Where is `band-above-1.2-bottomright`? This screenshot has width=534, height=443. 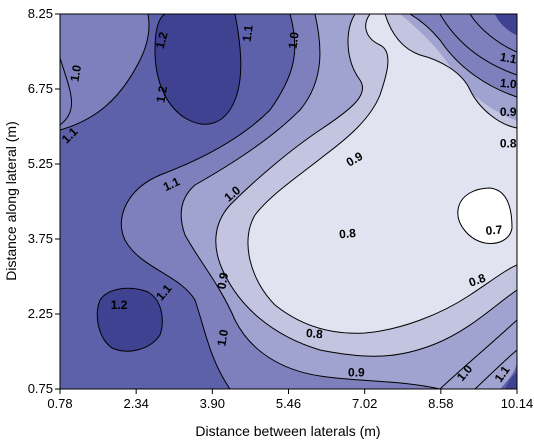 band-above-1.2-bottomright is located at coordinates (511, 380).